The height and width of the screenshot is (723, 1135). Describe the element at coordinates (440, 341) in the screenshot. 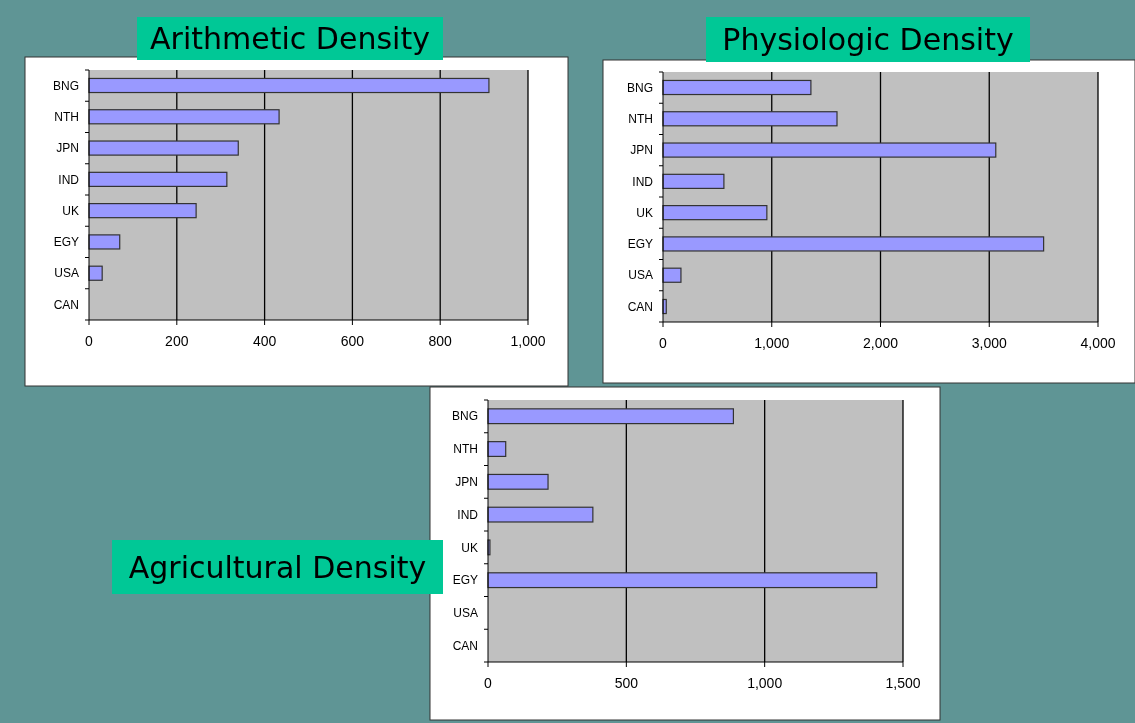

I see `x-tick-label: 800` at that location.